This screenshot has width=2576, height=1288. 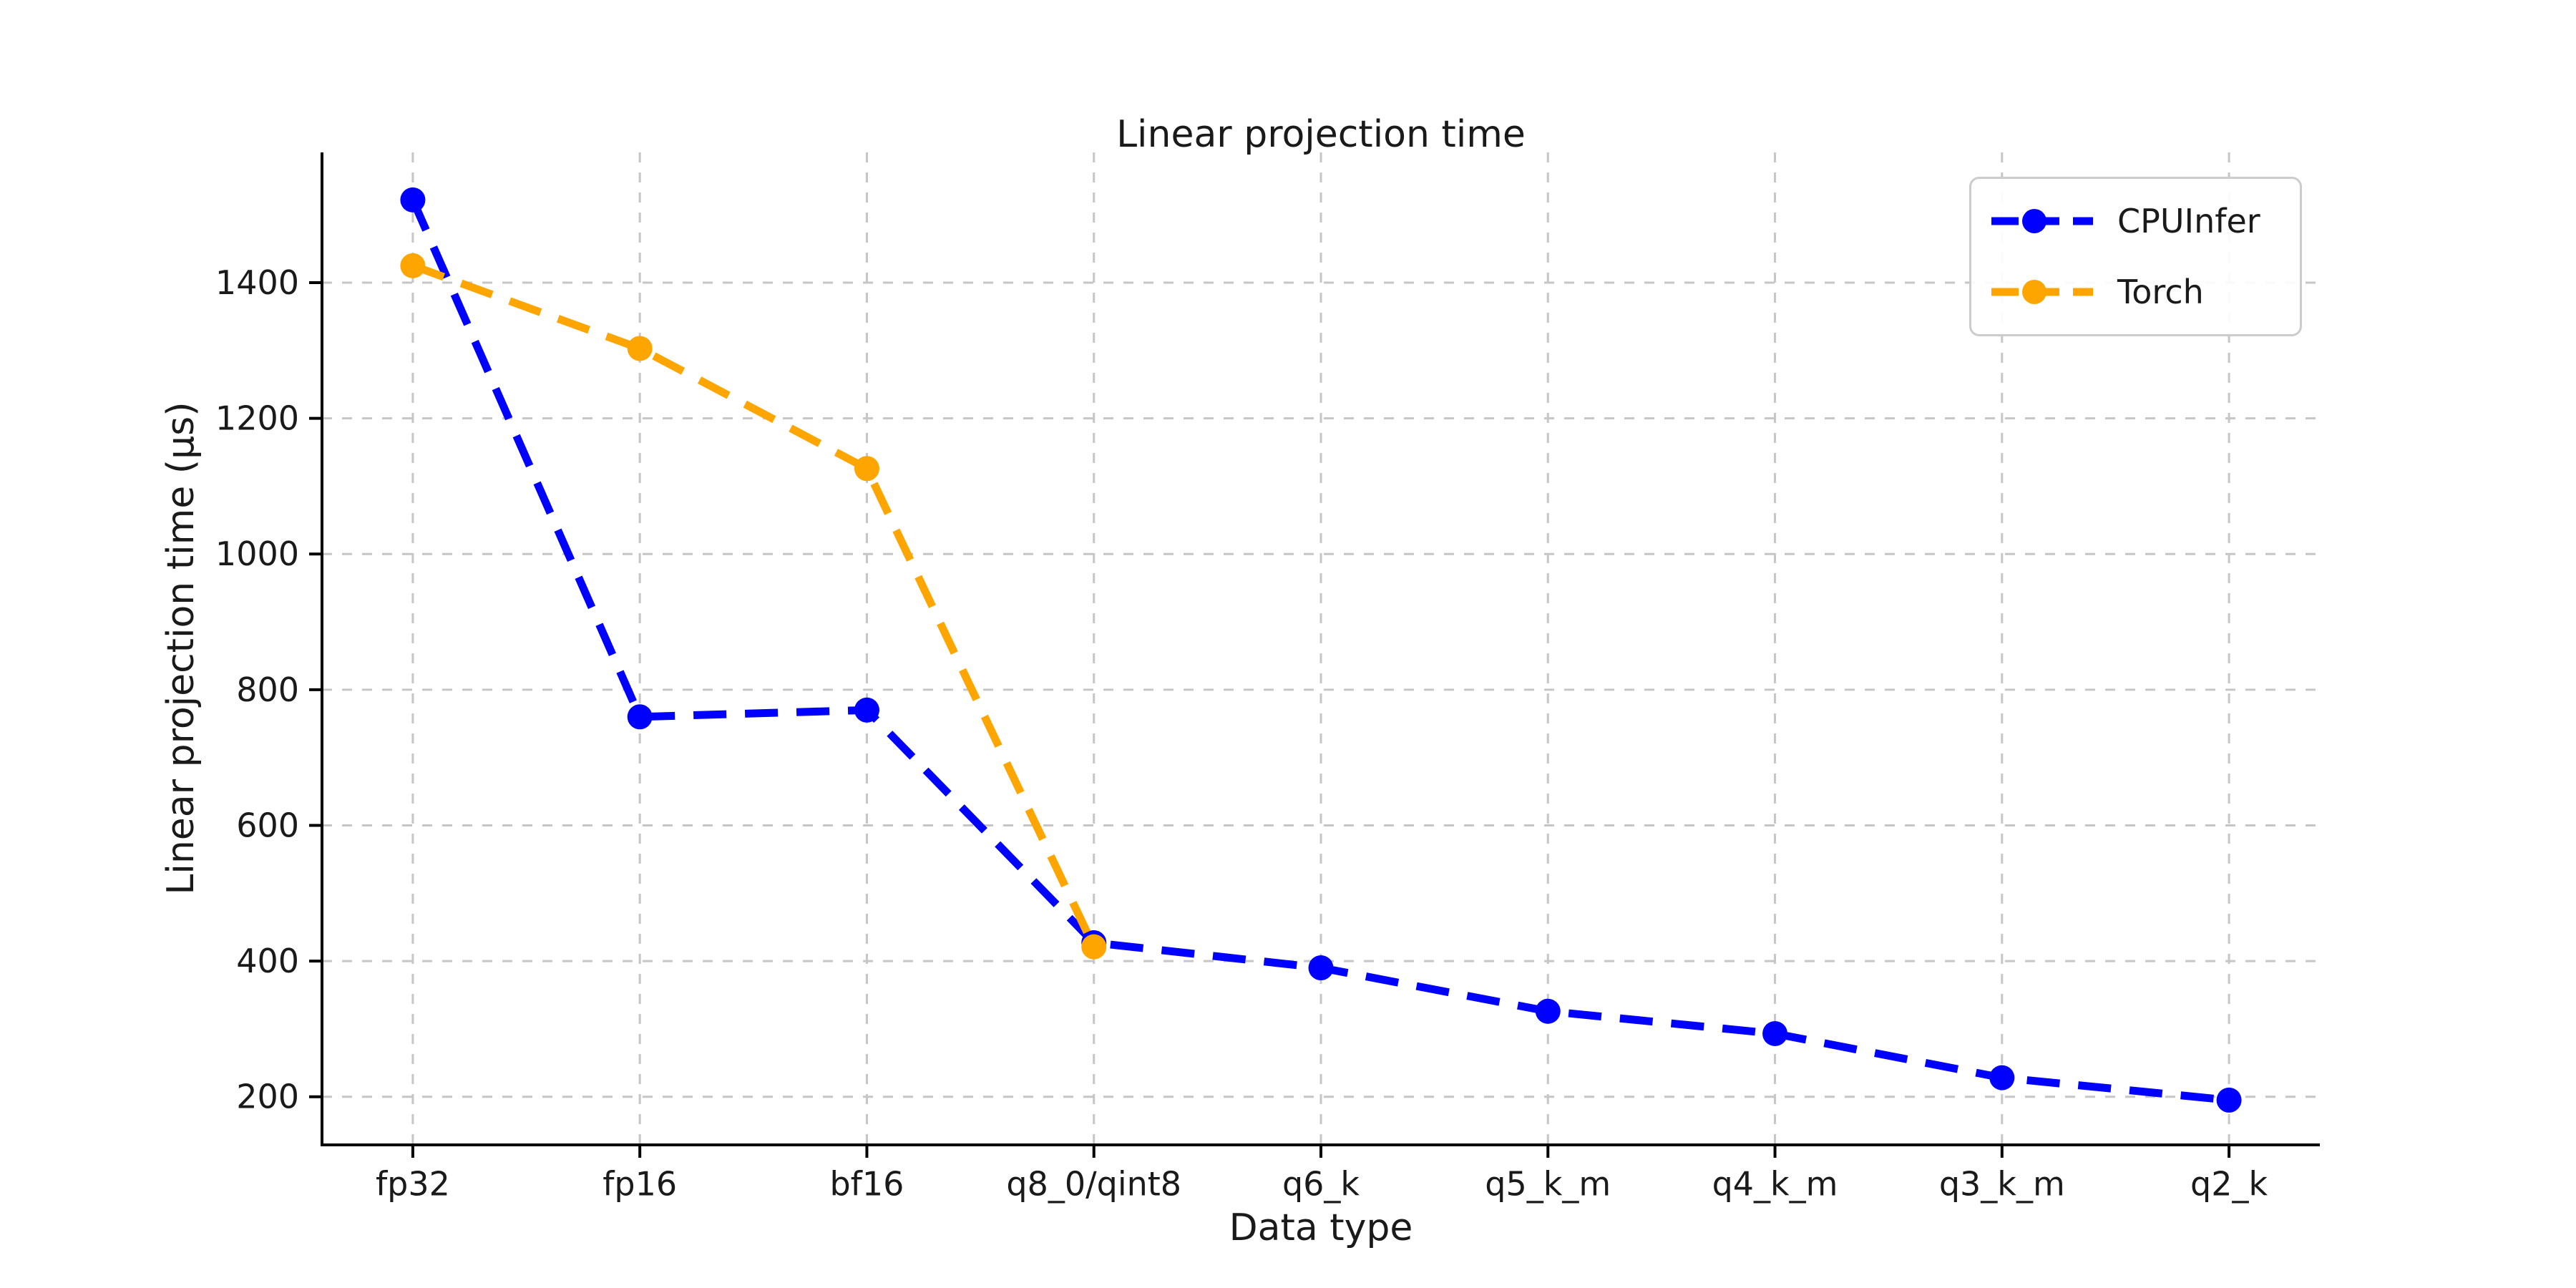 I want to click on legend-item-torch: Torch, so click(x=2141, y=292).